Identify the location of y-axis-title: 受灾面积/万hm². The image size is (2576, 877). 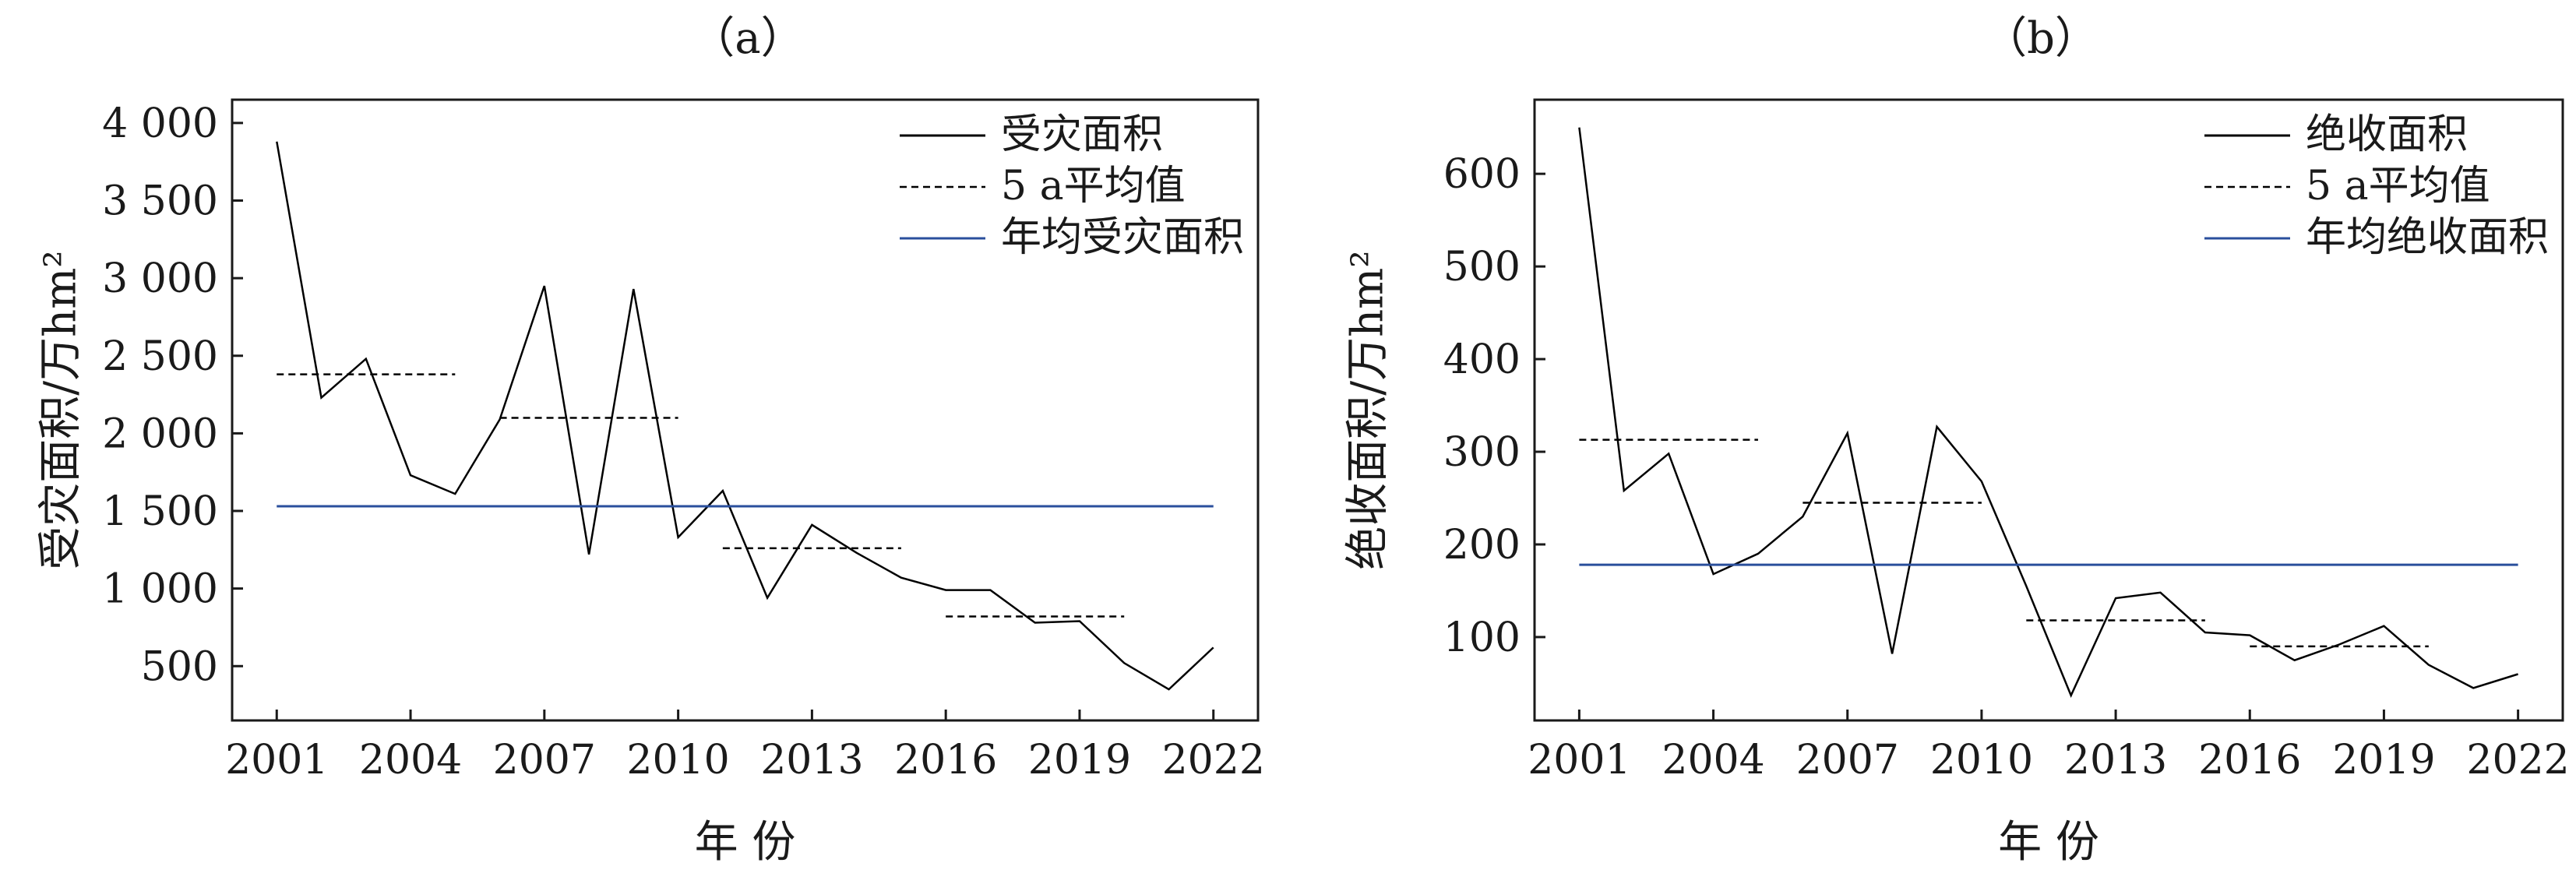
(61, 410).